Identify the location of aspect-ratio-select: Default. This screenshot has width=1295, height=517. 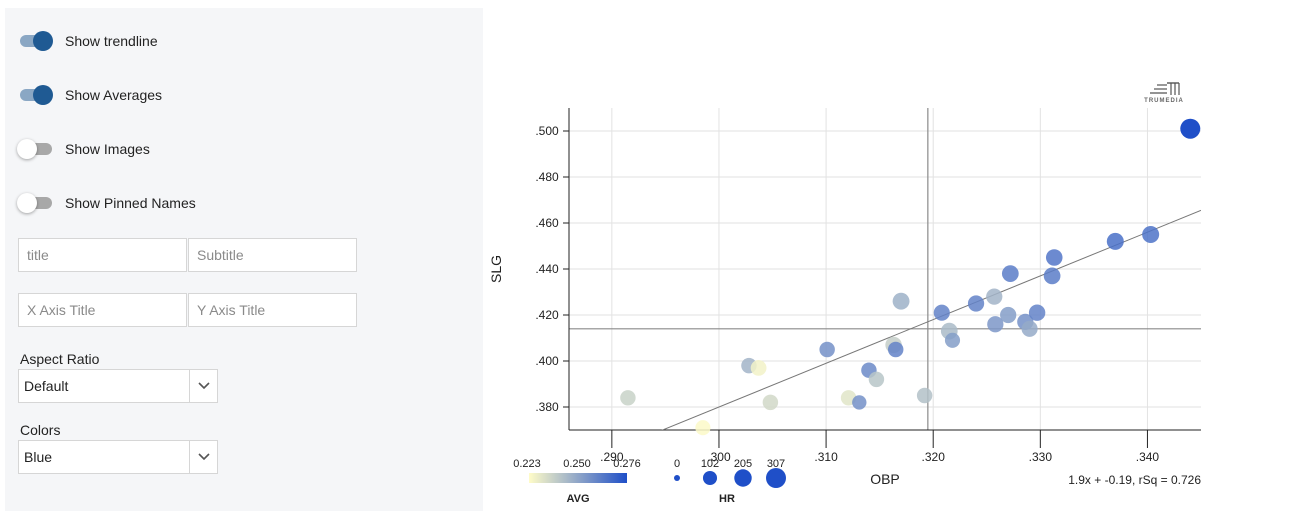
(118, 386).